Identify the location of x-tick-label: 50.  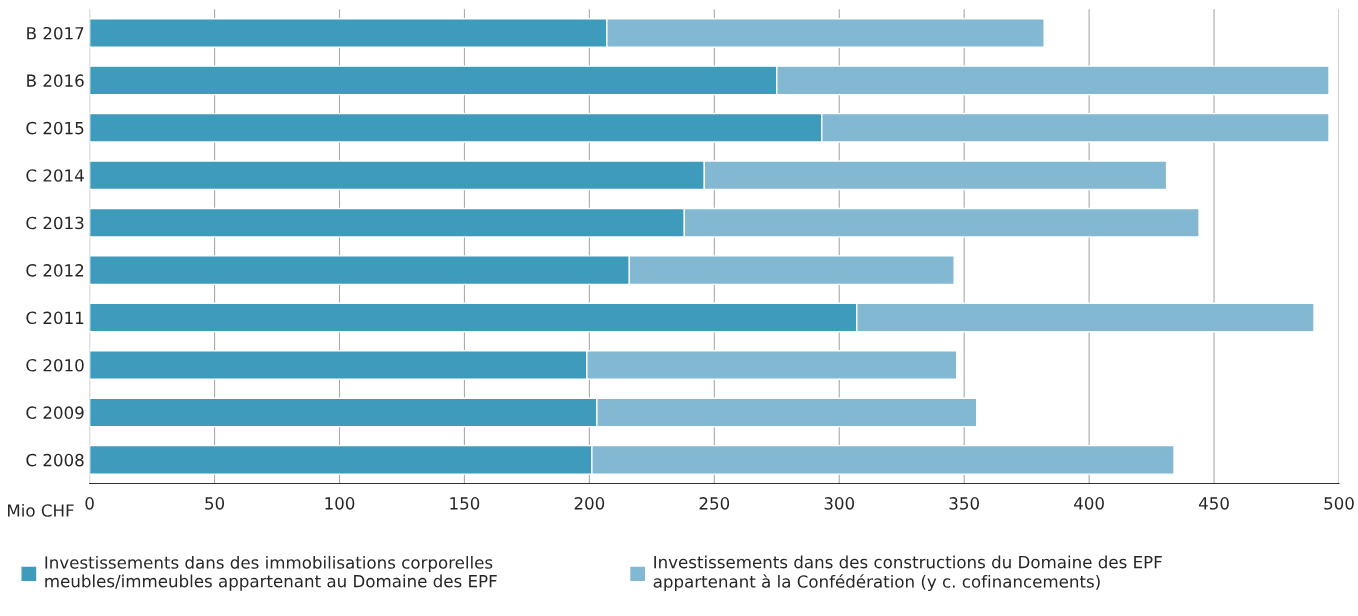
(215, 503).